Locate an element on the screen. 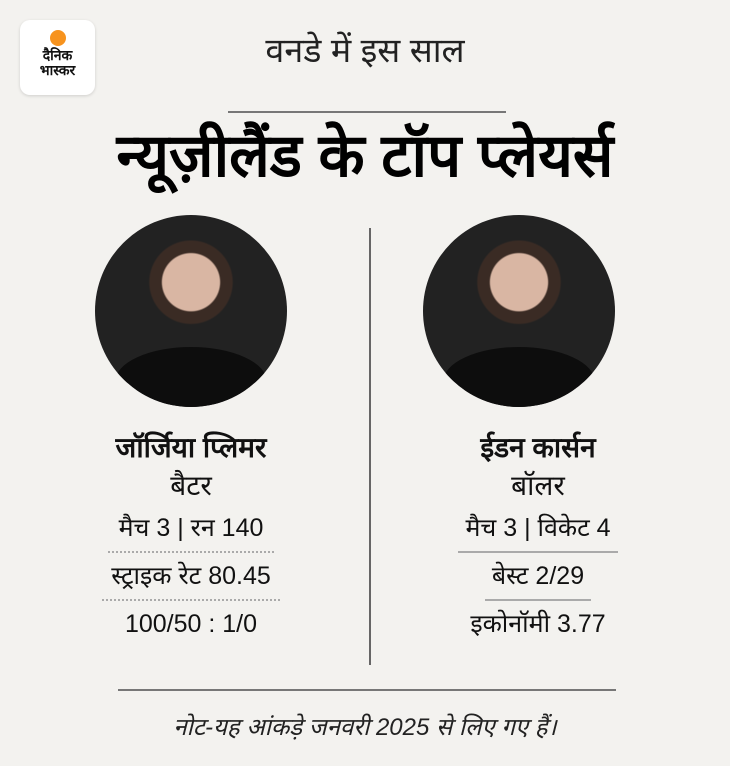 The height and width of the screenshot is (766, 730). player-name: जॉर्जिया प्लिमर is located at coordinates (191, 447).